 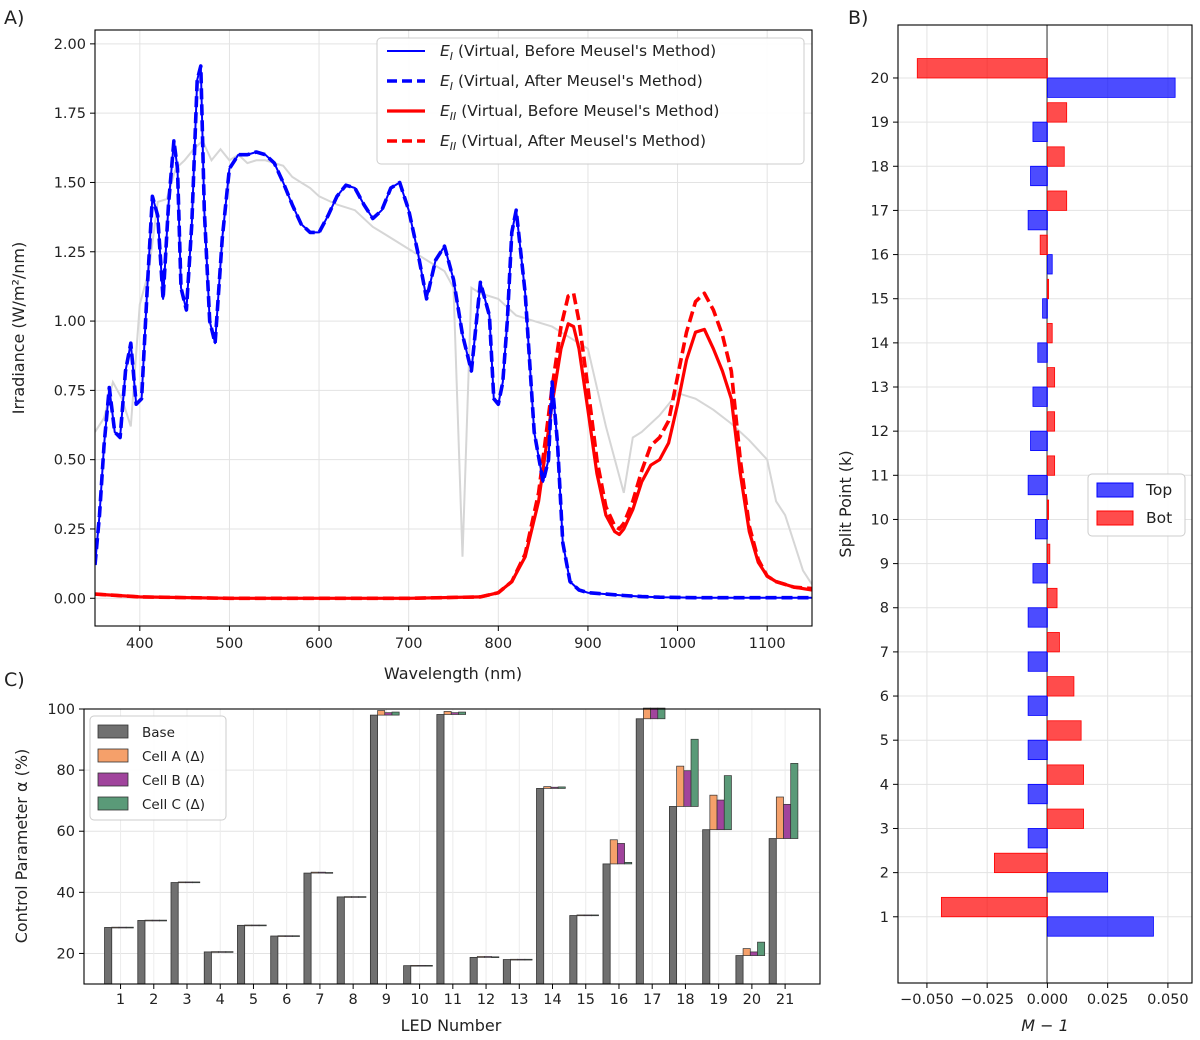 What do you see at coordinates (151, 768) in the screenshot?
I see `panel-c-legend-entries: Base Cell A (Δ) Cell B (Δ) Cell C (Δ)` at bounding box center [151, 768].